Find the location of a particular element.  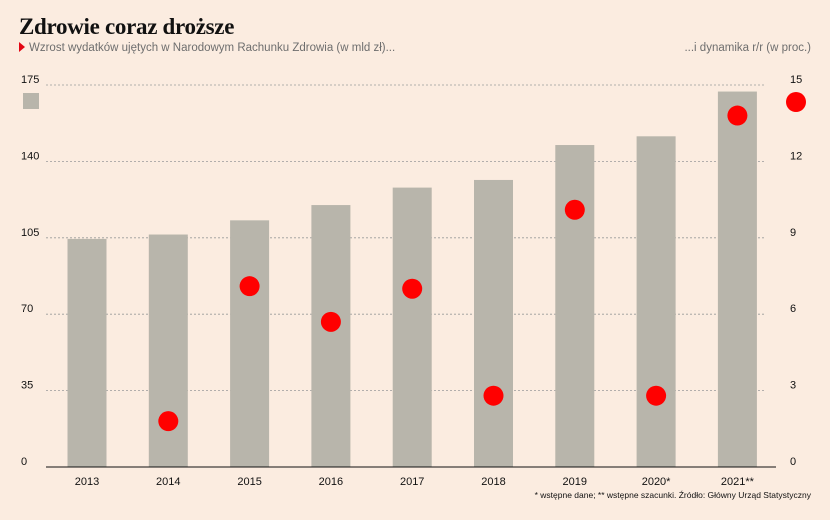

right-tick-label: 6 is located at coordinates (793, 309).